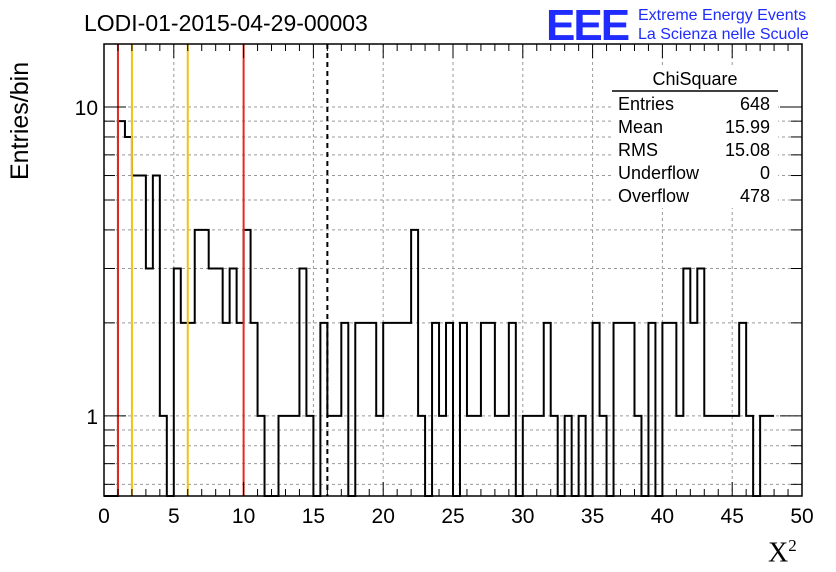  I want to click on eee-logo-mark: EEE, so click(588, 25).